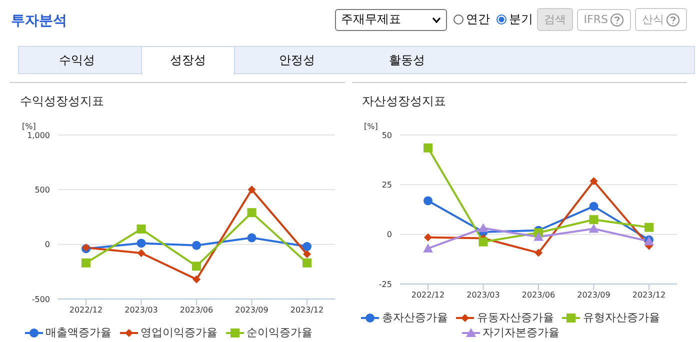  I want to click on text: 활동성, so click(407, 60).